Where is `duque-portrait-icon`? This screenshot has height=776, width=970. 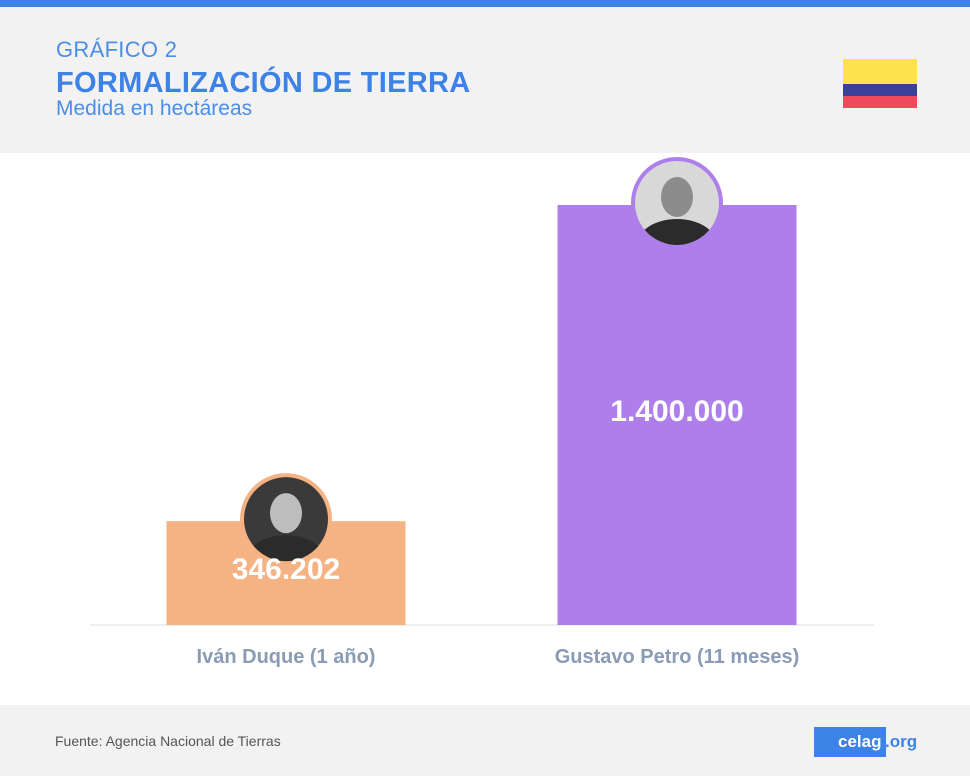 duque-portrait-icon is located at coordinates (286, 527).